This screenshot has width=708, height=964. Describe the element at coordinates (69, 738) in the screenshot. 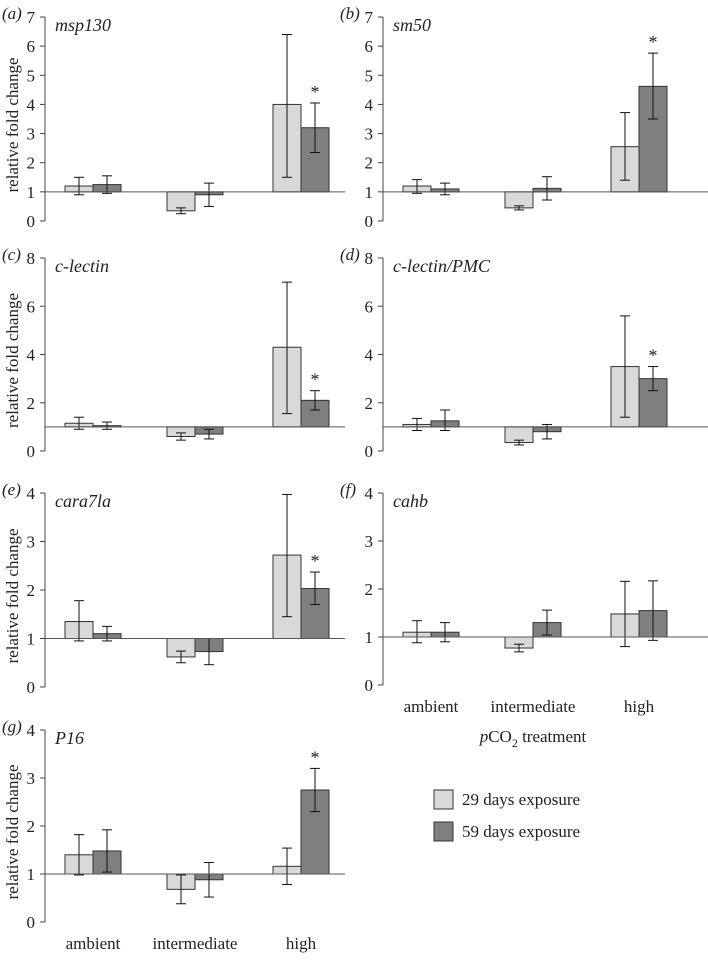

I see `chart-title: P16` at that location.